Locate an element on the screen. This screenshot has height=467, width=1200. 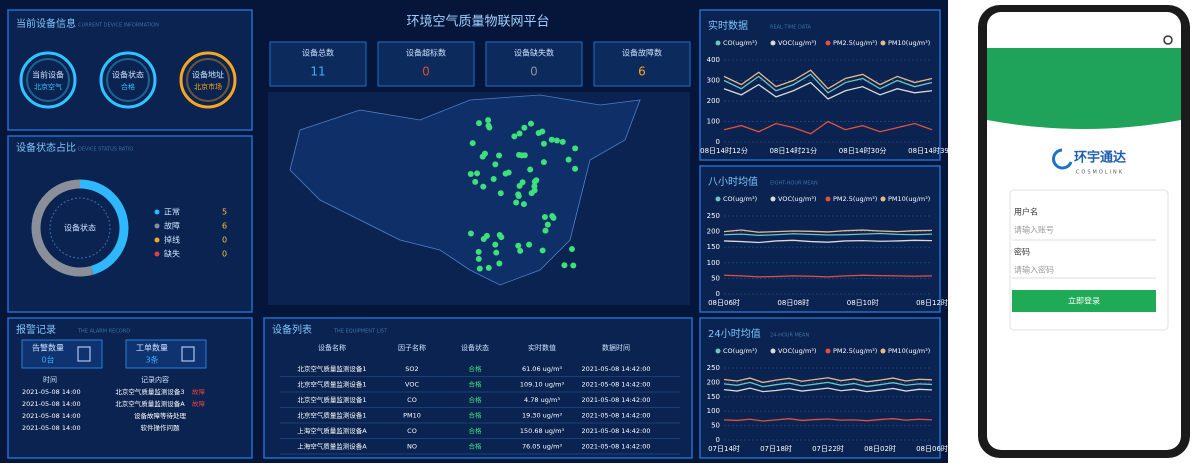
alarm-content: 设备故障等待处理 is located at coordinates (160, 415).